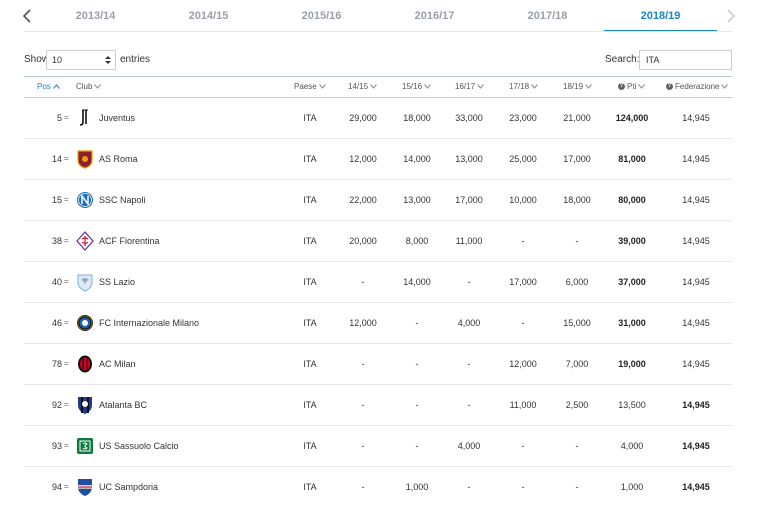 The height and width of the screenshot is (507, 767). Describe the element at coordinates (660, 16) in the screenshot. I see `season-tab-2018-19: 2018/19` at that location.